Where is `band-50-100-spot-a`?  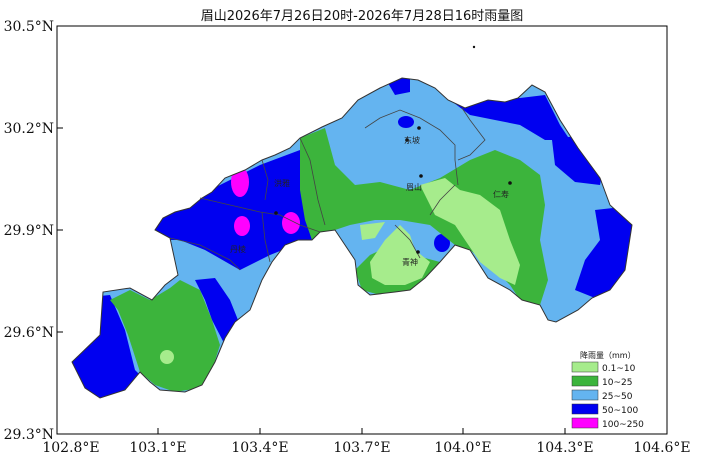
band-50-100-spot-a is located at coordinates (406, 122).